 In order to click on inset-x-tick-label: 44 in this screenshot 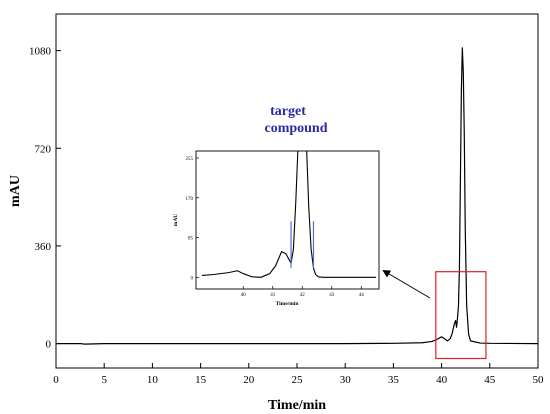, I will do `click(362, 295)`.